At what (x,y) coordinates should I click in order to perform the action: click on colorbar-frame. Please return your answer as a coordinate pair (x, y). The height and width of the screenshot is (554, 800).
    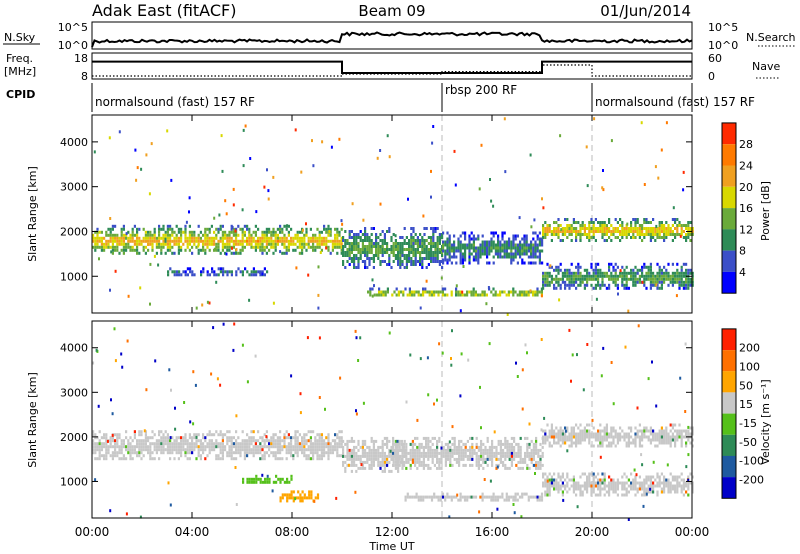
    Looking at the image, I should click on (729, 208).